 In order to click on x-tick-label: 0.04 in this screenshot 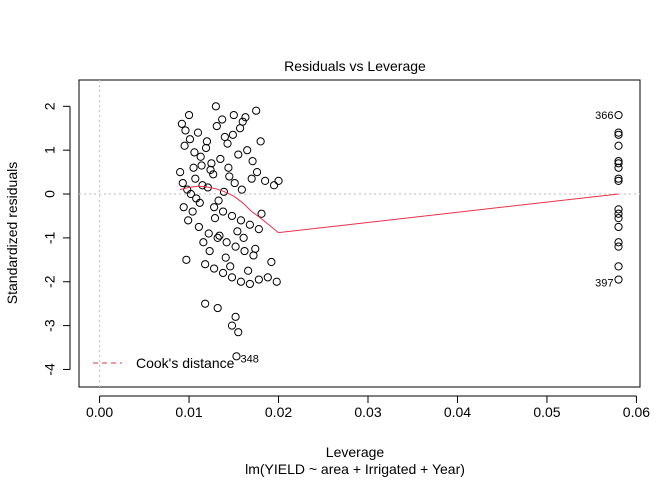, I will do `click(457, 412)`.